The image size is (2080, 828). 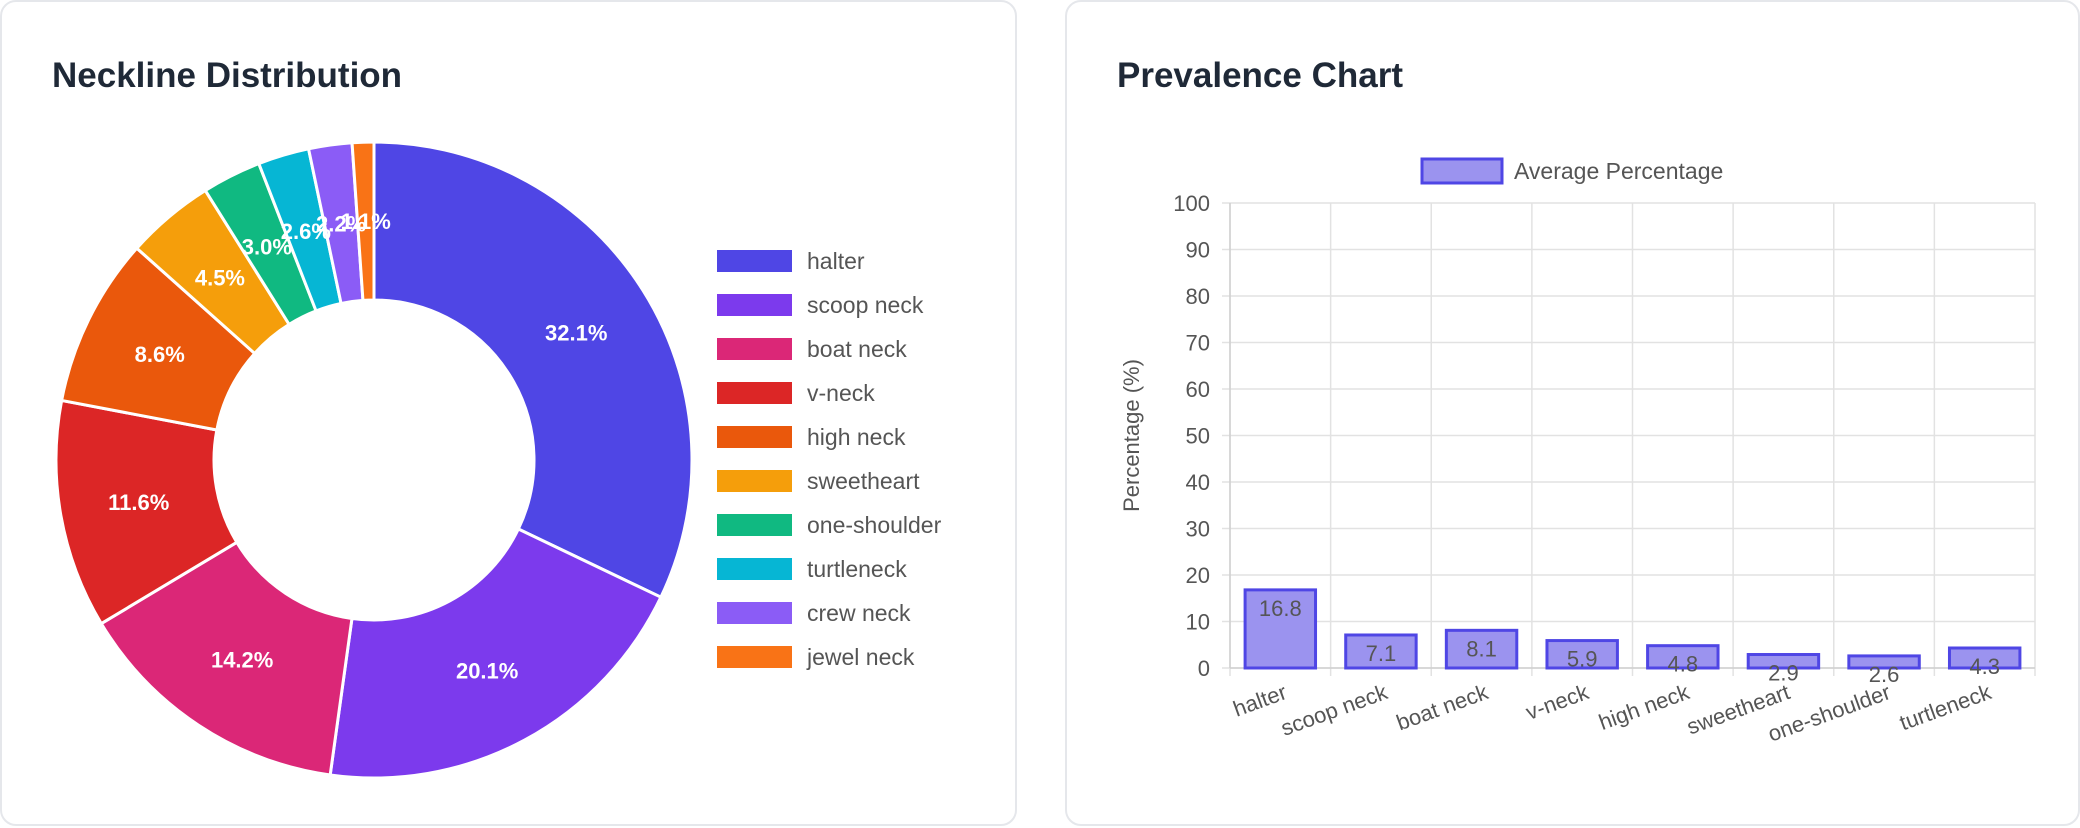 I want to click on donut-slice-label: 2.6%, so click(x=306, y=231).